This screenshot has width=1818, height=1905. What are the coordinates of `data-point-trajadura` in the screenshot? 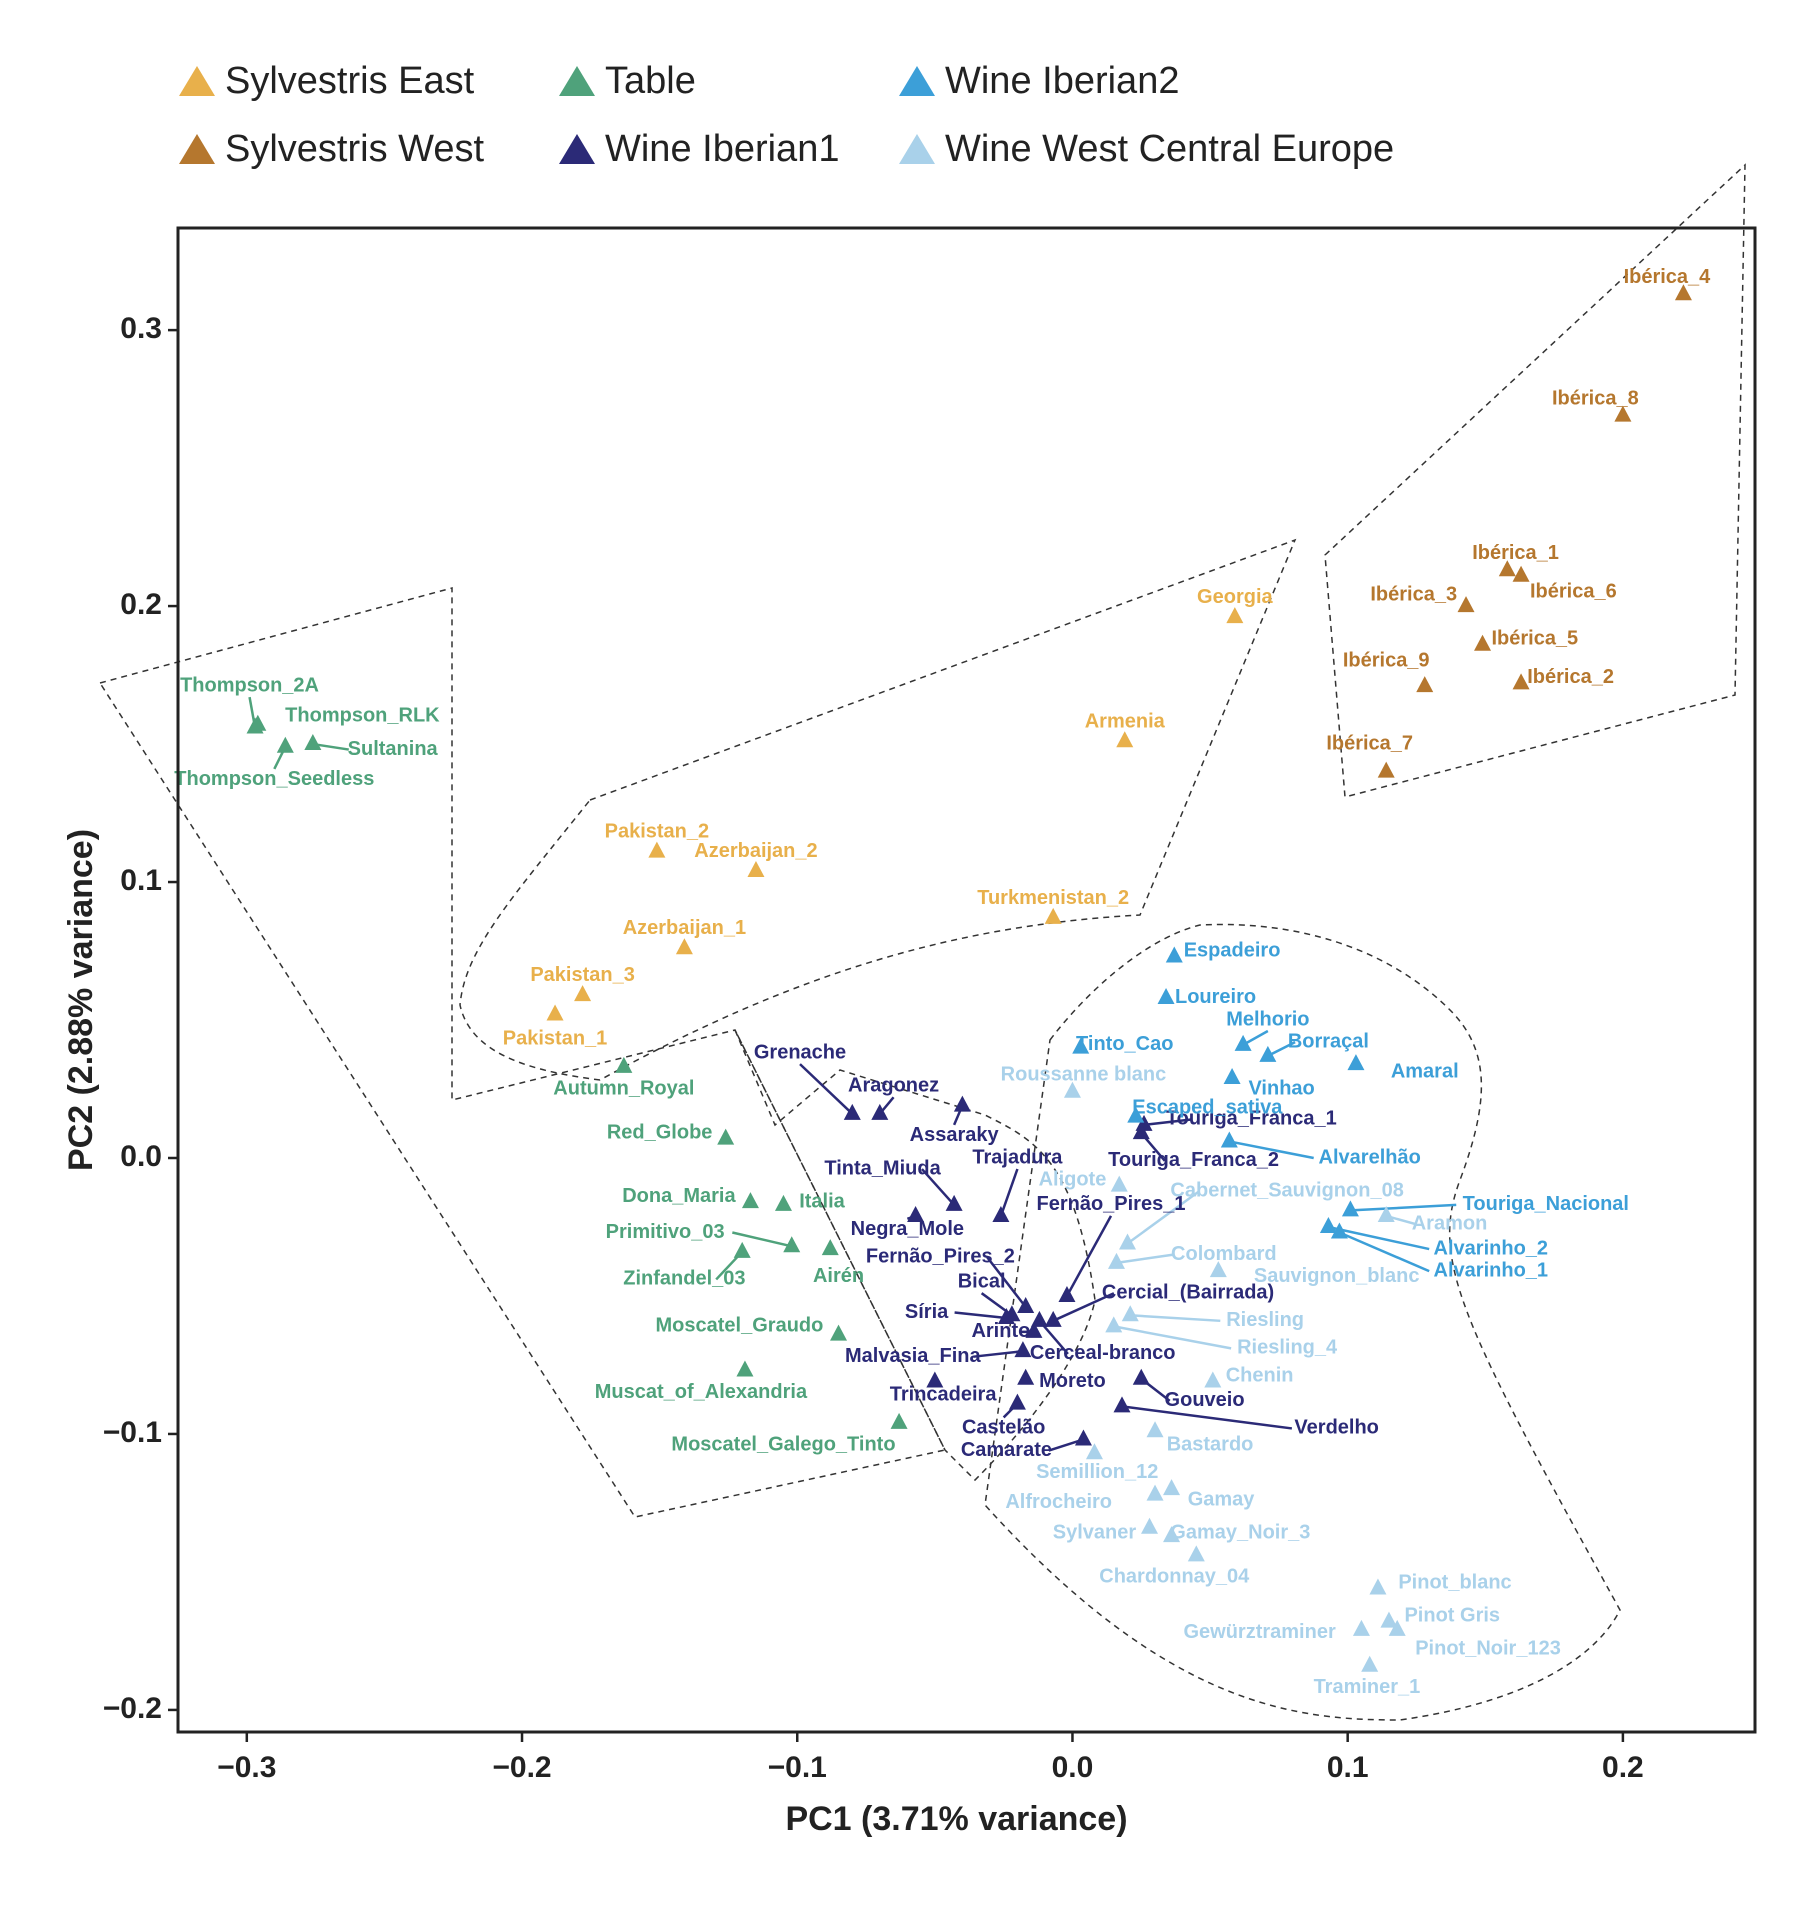 It's located at (1001, 1213).